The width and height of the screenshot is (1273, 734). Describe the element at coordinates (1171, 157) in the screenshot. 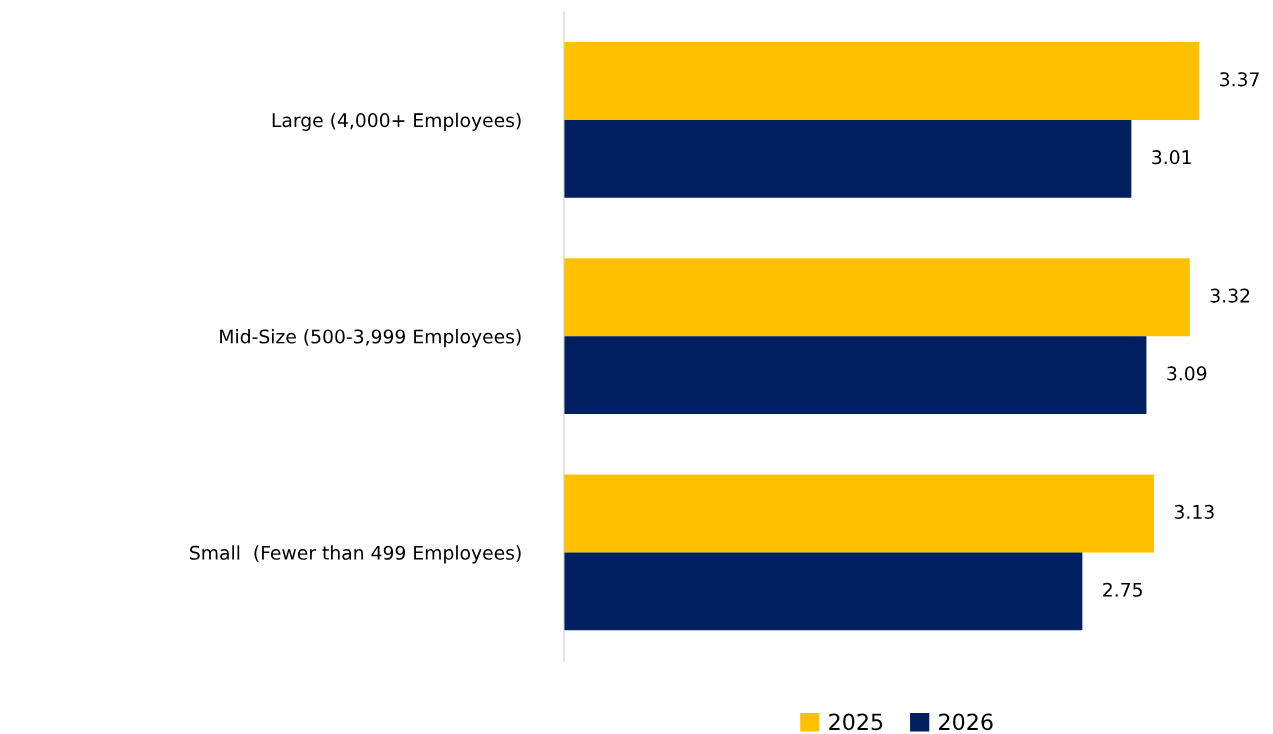

I see `data-label: 3.01` at that location.